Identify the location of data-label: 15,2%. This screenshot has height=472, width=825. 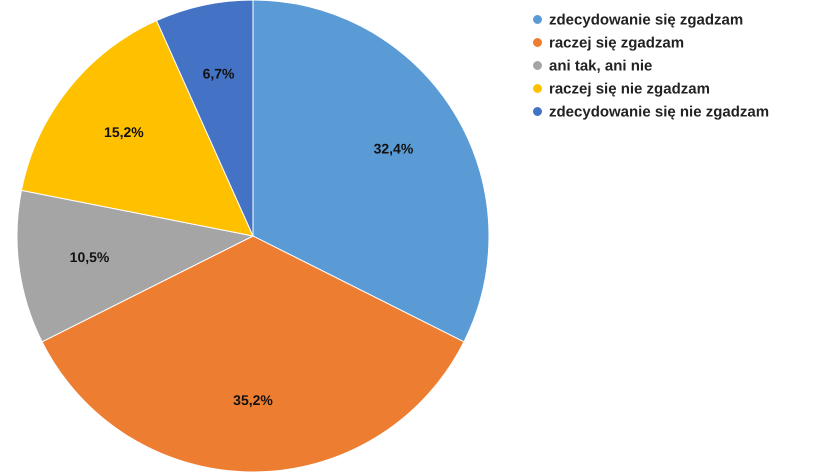
(124, 132).